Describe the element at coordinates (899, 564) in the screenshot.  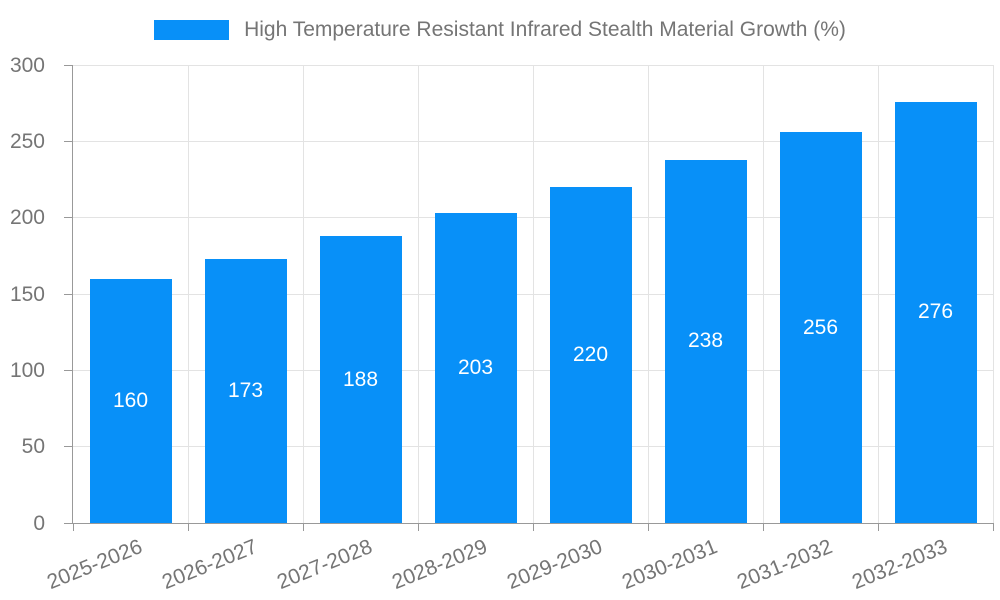
I see `x-axis-label: 2032-2033` at that location.